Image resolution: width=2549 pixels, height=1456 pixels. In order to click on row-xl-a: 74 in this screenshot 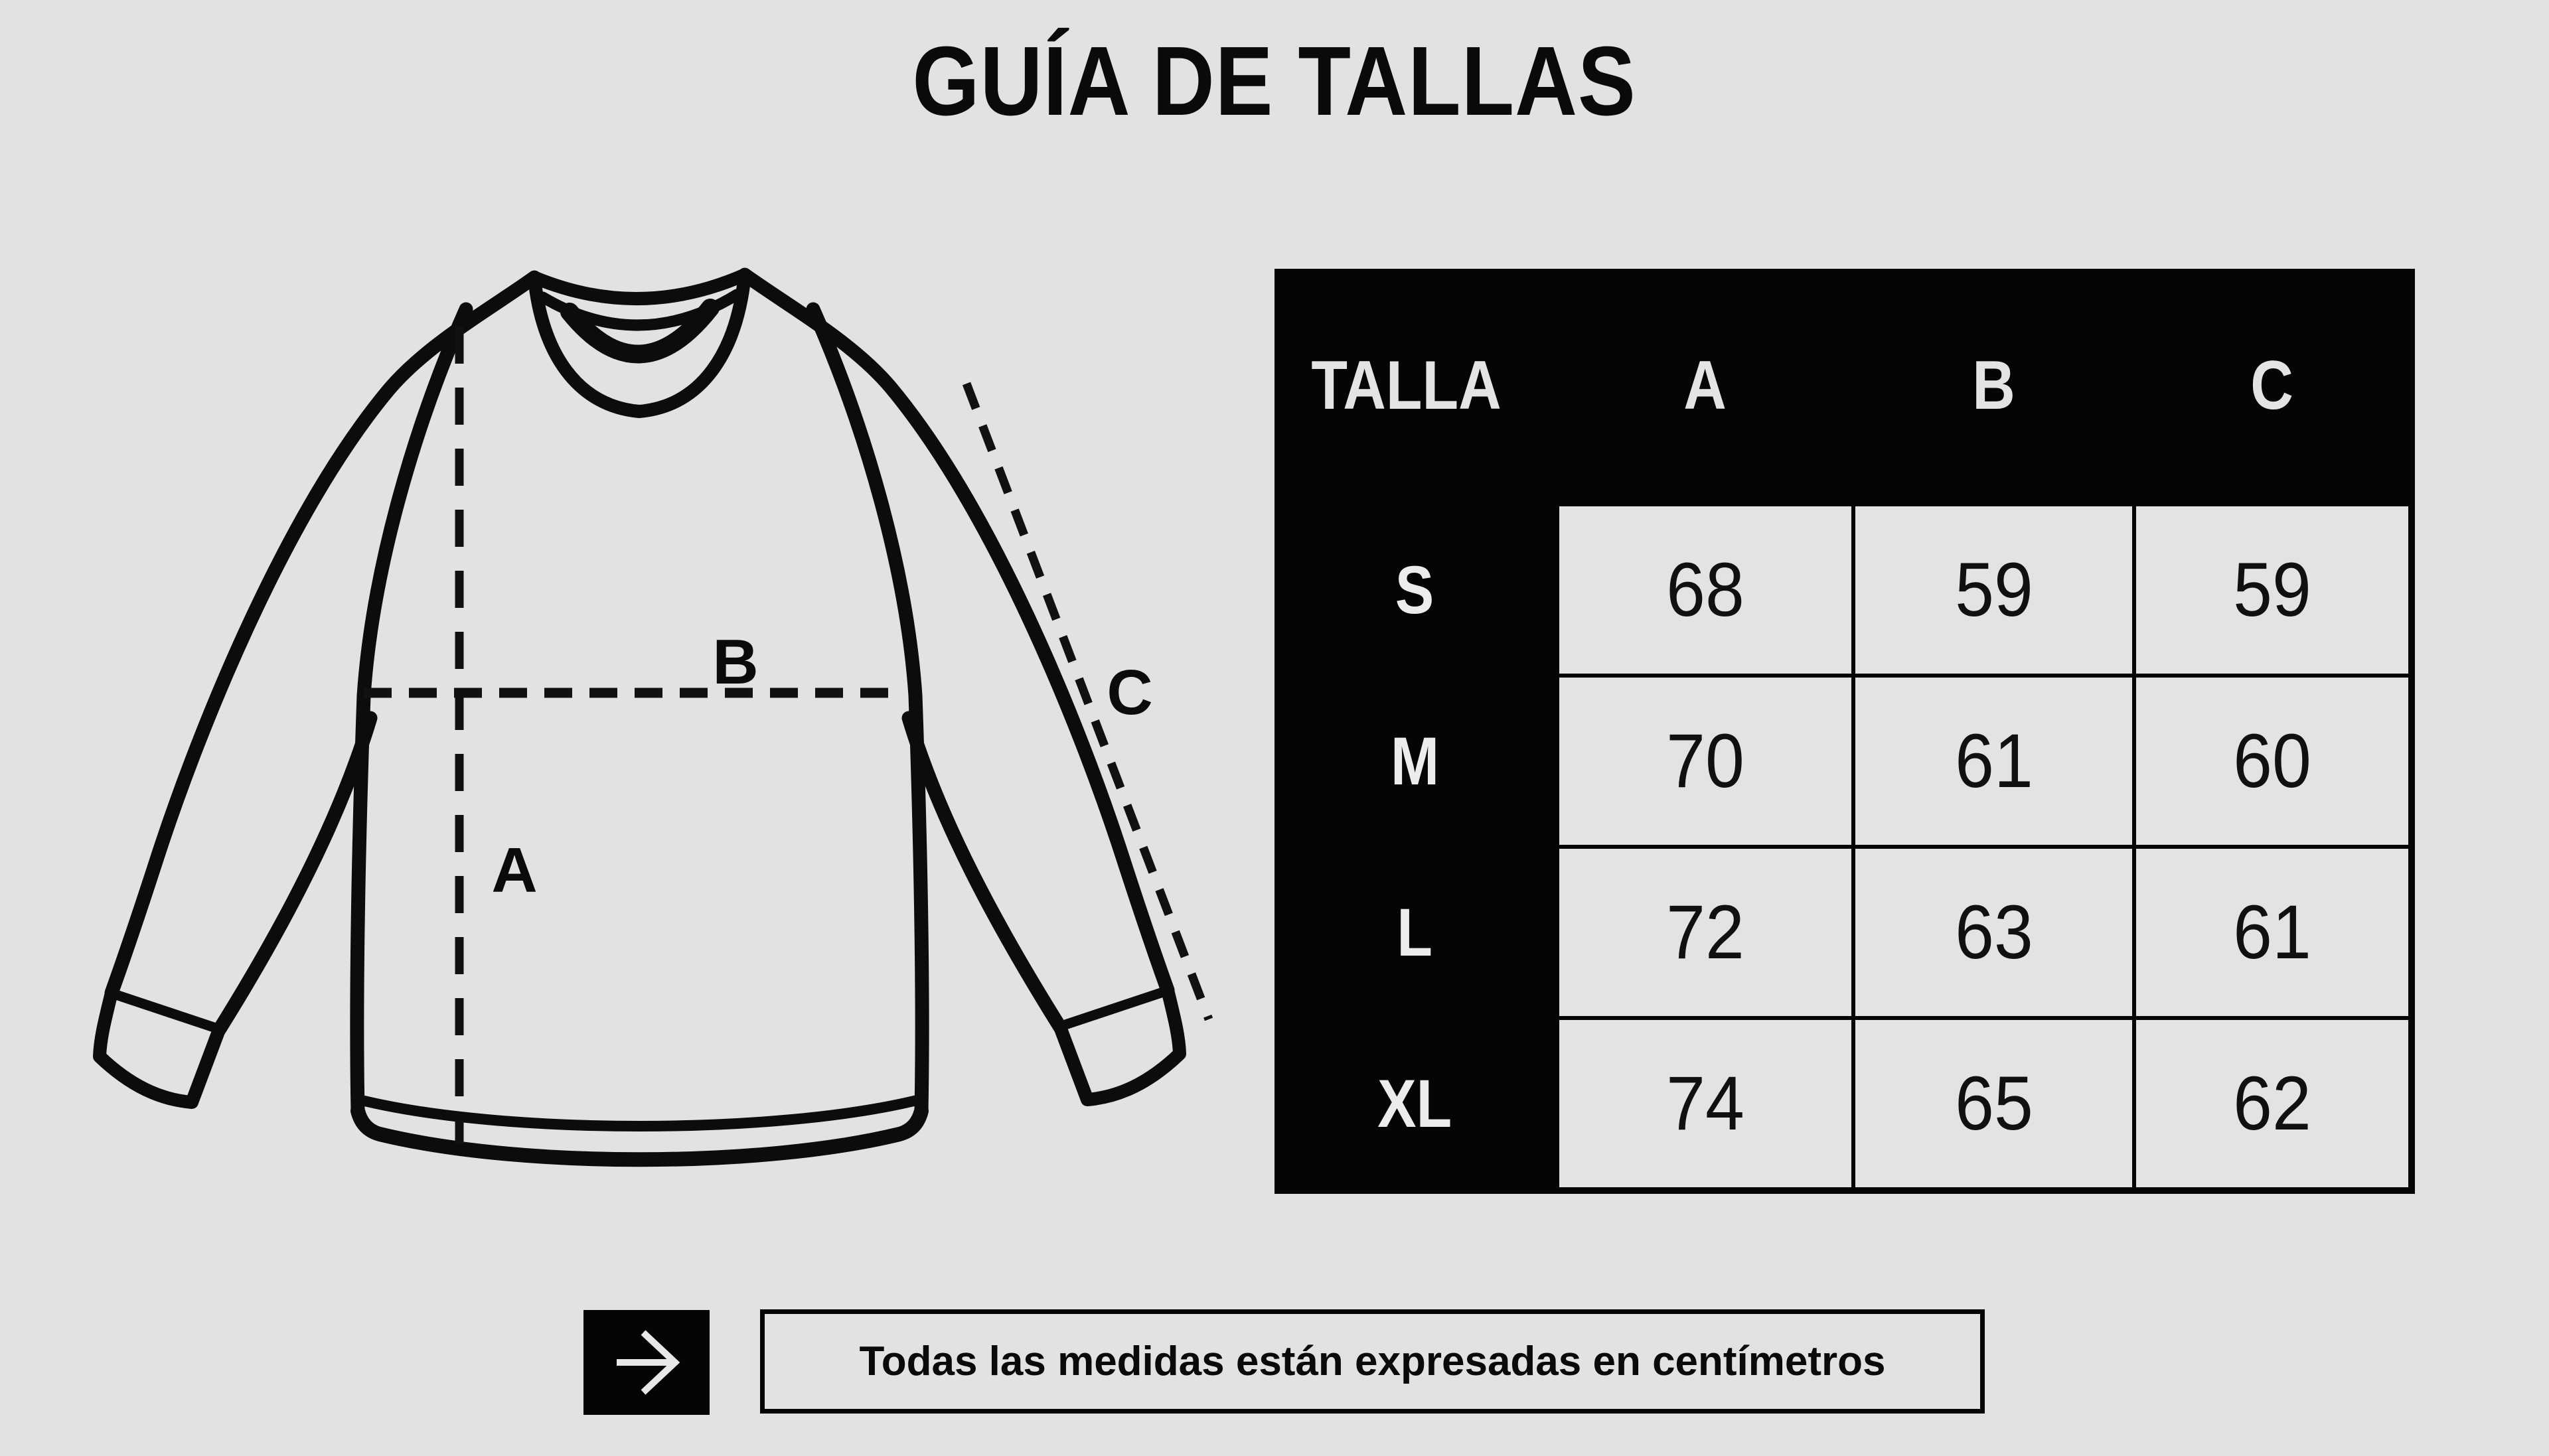, I will do `click(1705, 1103)`.